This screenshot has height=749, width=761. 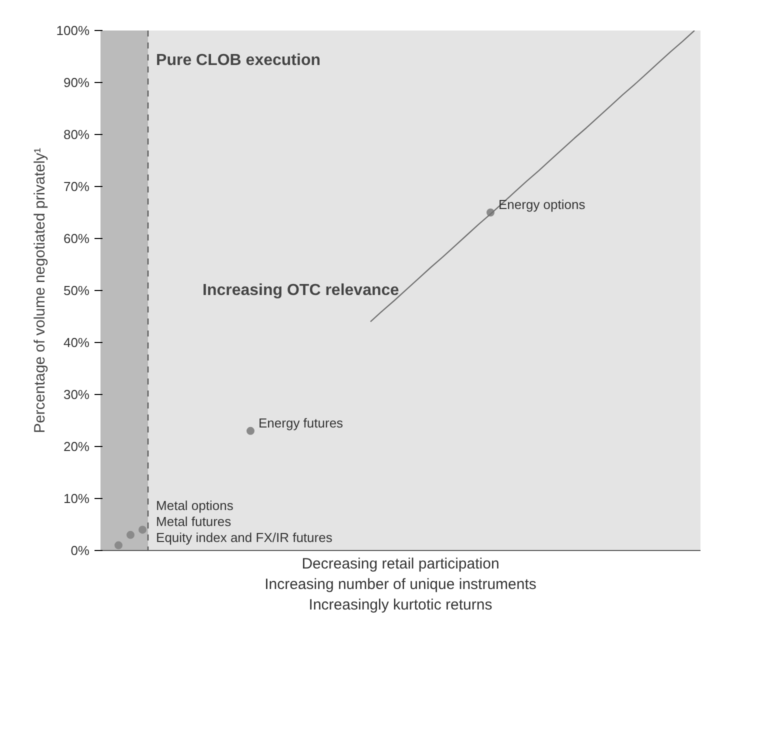 I want to click on y-tick-label: 70%, so click(x=76, y=186).